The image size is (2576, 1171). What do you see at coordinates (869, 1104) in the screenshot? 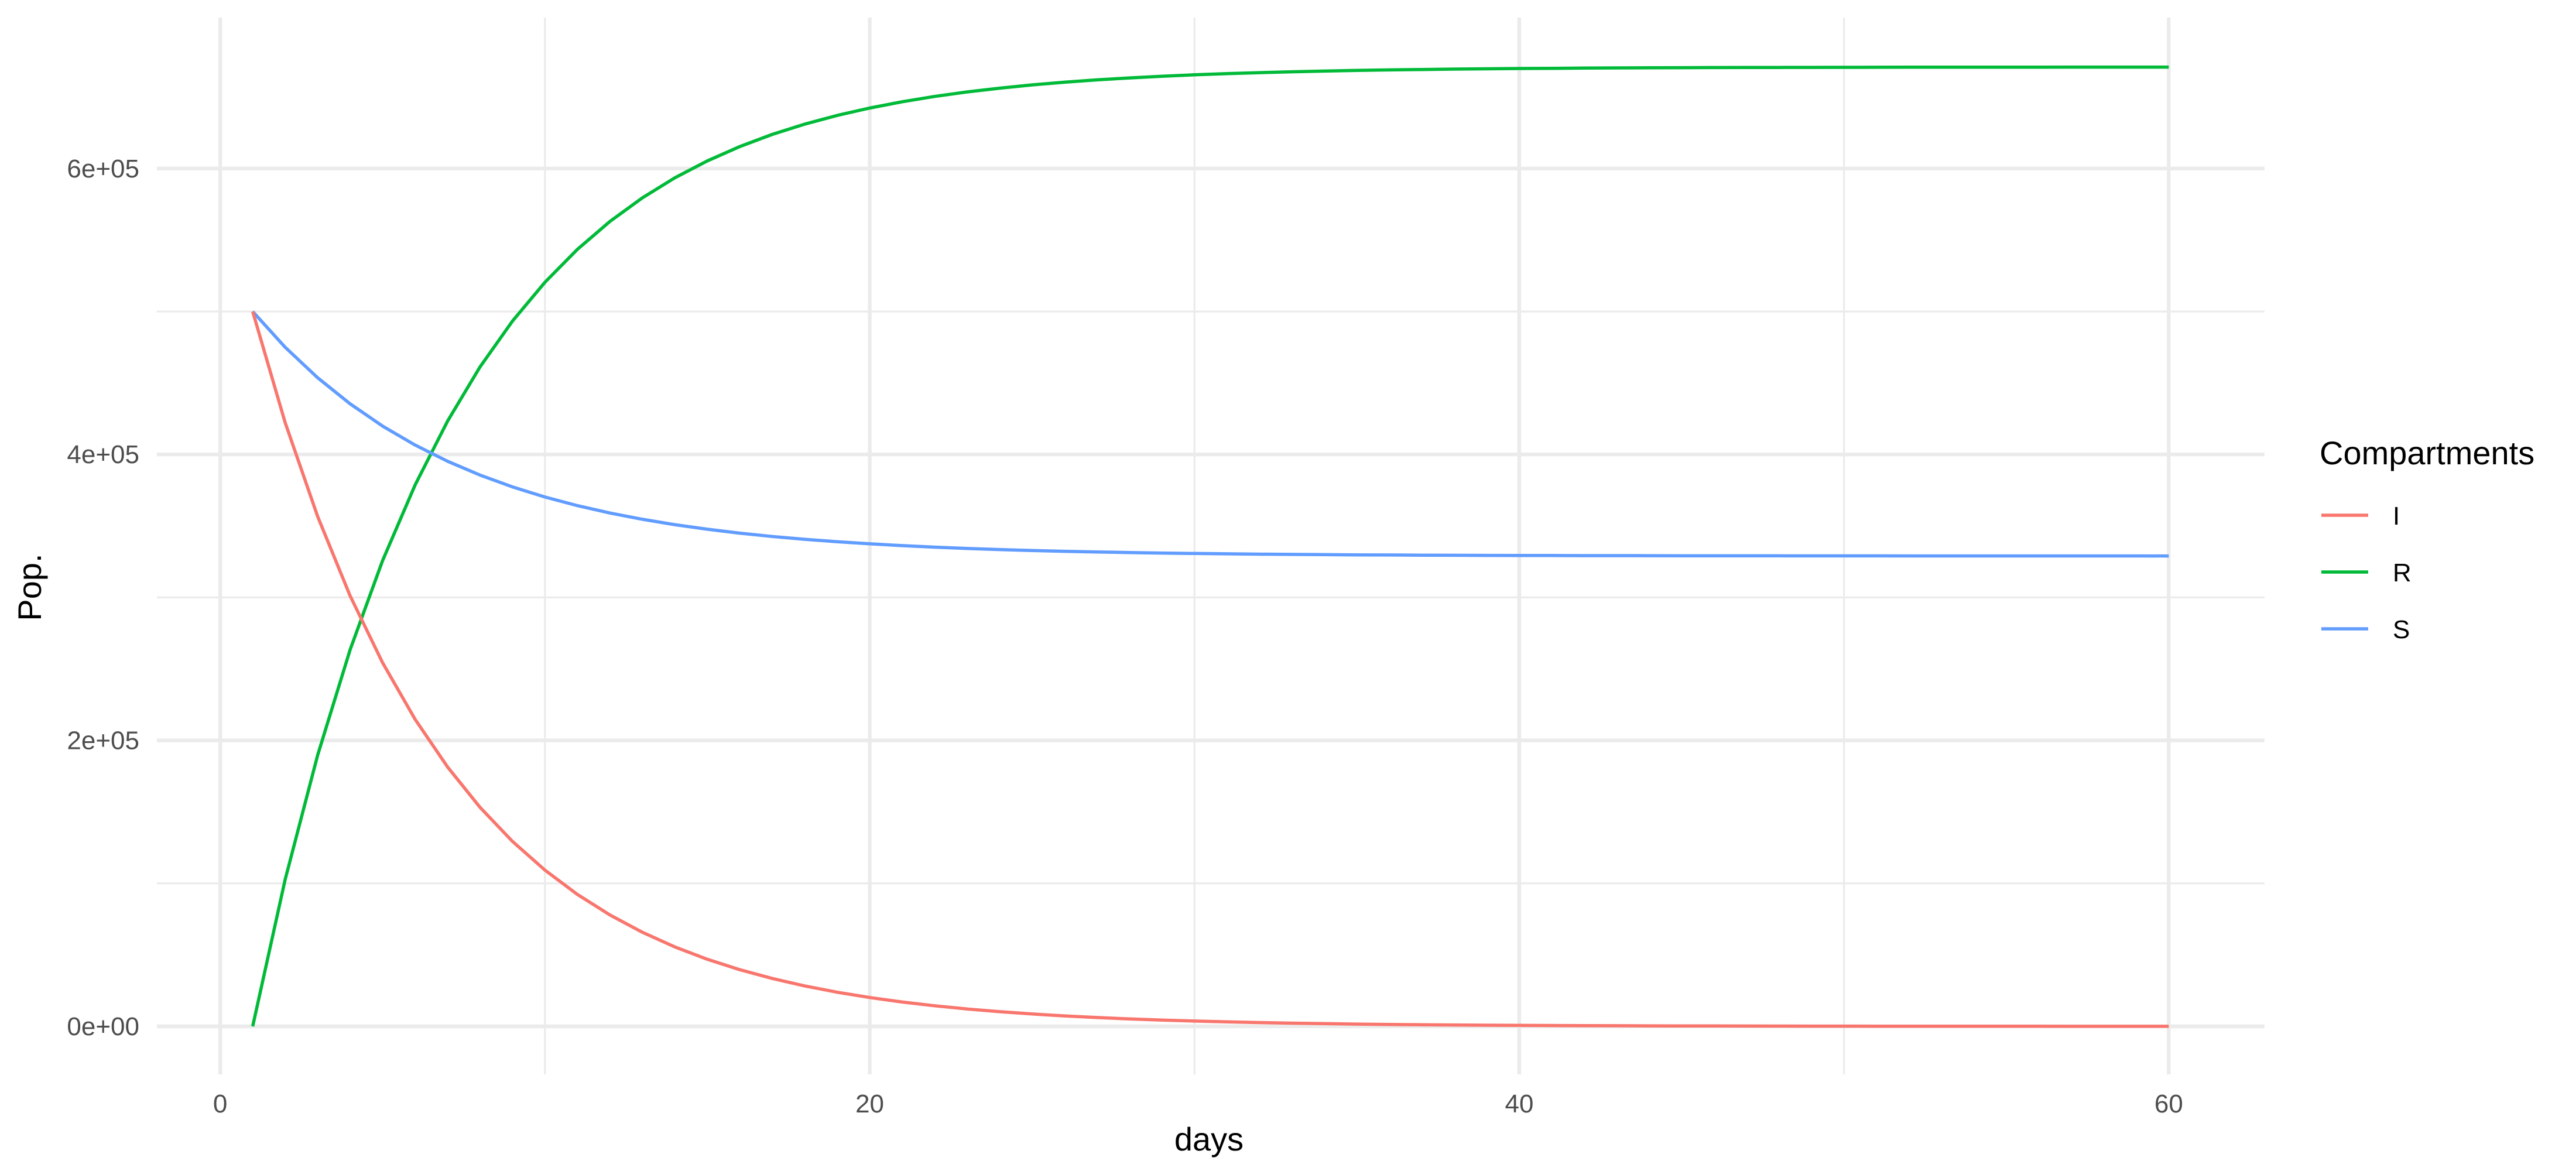
I see `x-tick-label: 20` at bounding box center [869, 1104].